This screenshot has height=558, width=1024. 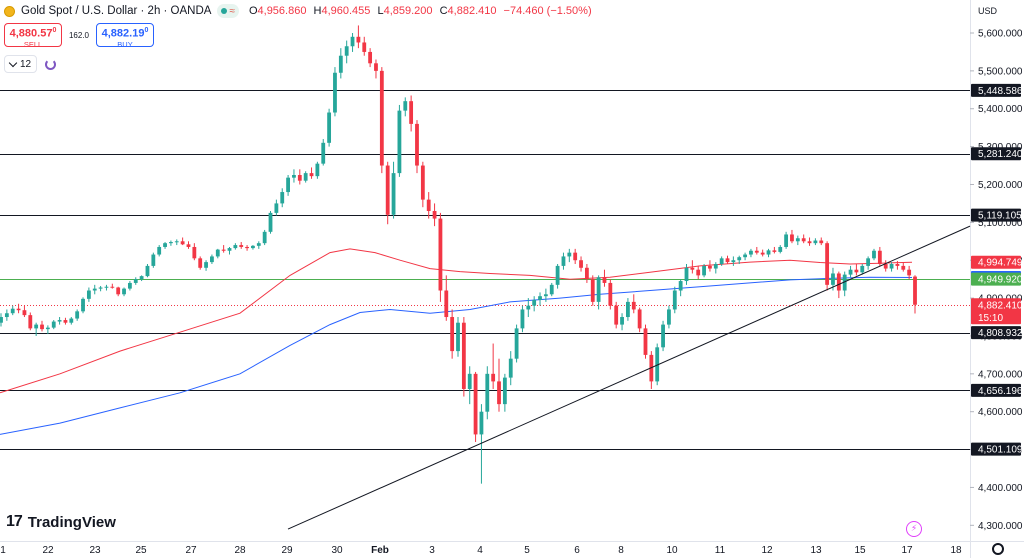 I want to click on sell-button: 4,880.570 SELL, so click(x=33, y=36).